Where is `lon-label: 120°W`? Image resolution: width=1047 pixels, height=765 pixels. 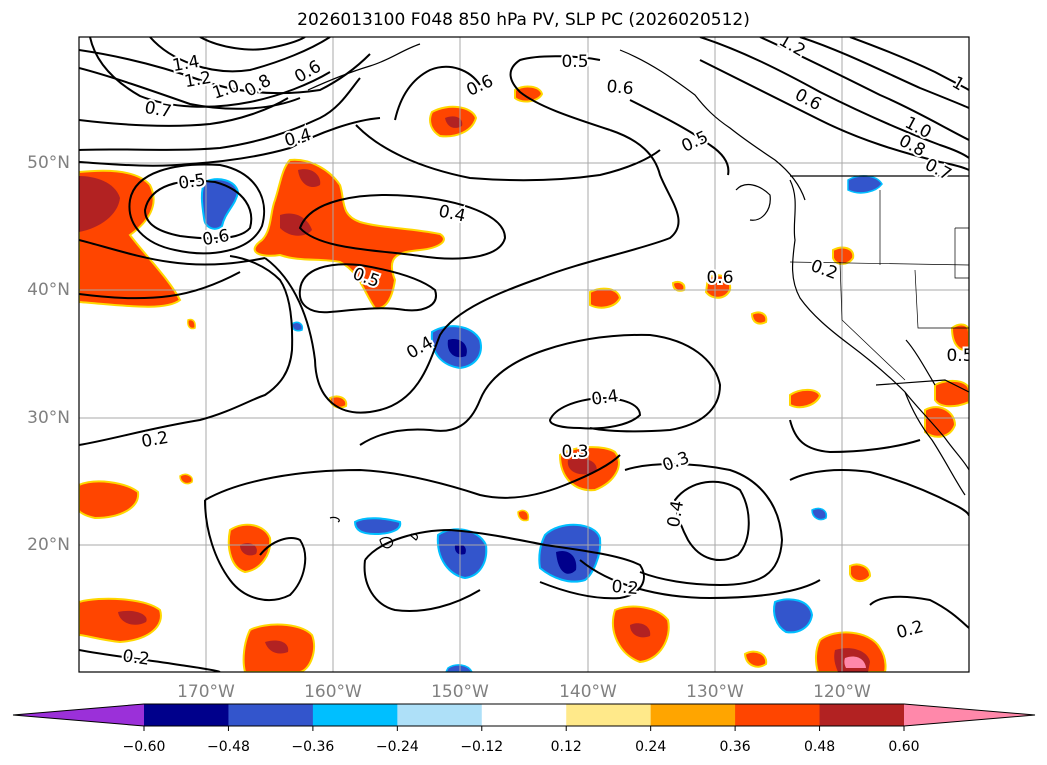
lon-label: 120°W is located at coordinates (842, 692).